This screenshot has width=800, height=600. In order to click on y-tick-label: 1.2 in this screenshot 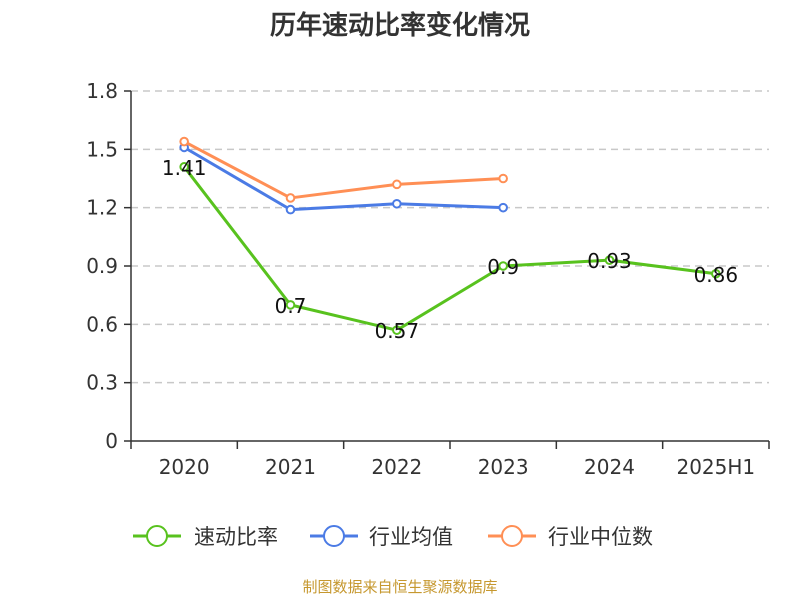, I will do `click(102, 208)`.